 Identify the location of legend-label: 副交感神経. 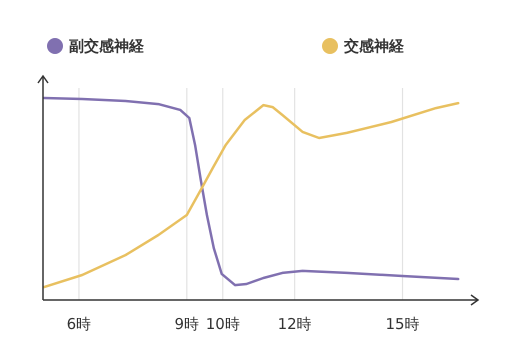
(107, 46).